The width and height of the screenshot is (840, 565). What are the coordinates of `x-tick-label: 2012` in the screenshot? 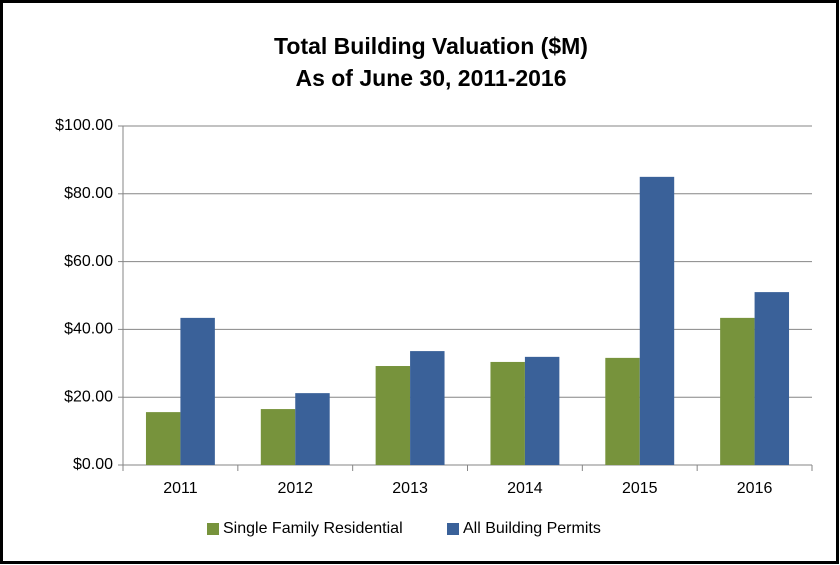 It's located at (295, 488).